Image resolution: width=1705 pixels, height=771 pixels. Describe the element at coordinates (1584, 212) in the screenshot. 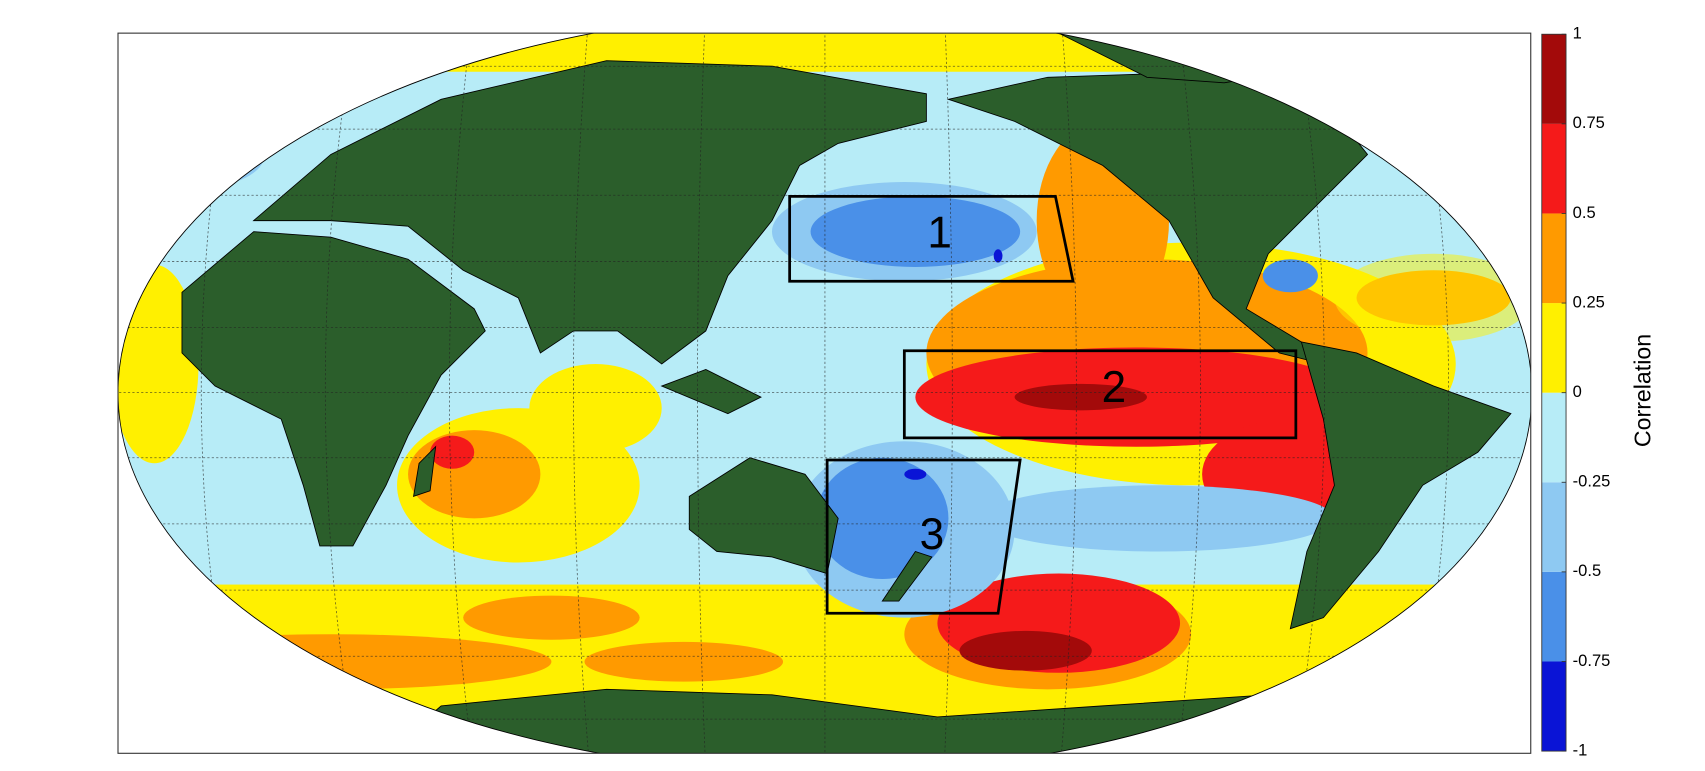

I see `colorbar-tick-label: 0.5` at that location.